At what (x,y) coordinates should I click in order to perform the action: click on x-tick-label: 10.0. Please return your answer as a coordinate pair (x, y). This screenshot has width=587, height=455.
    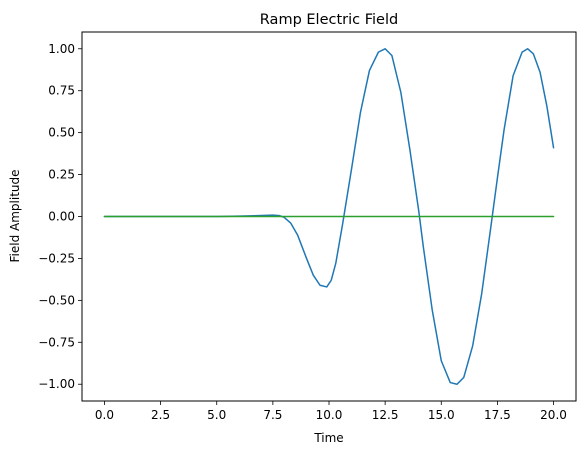
    Looking at the image, I should click on (329, 415).